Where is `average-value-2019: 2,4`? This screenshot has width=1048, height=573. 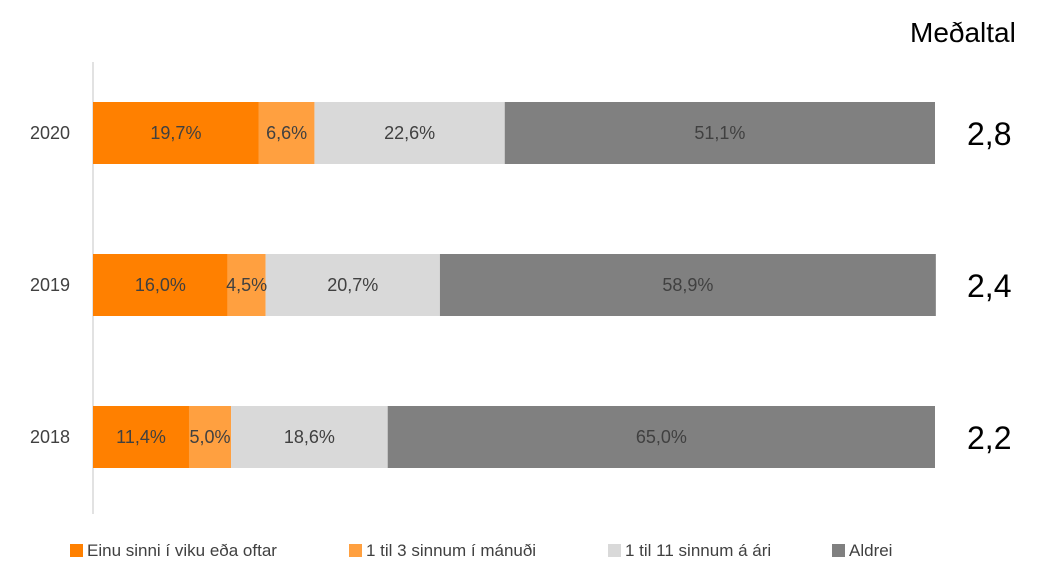
average-value-2019: 2,4 is located at coordinates (989, 286).